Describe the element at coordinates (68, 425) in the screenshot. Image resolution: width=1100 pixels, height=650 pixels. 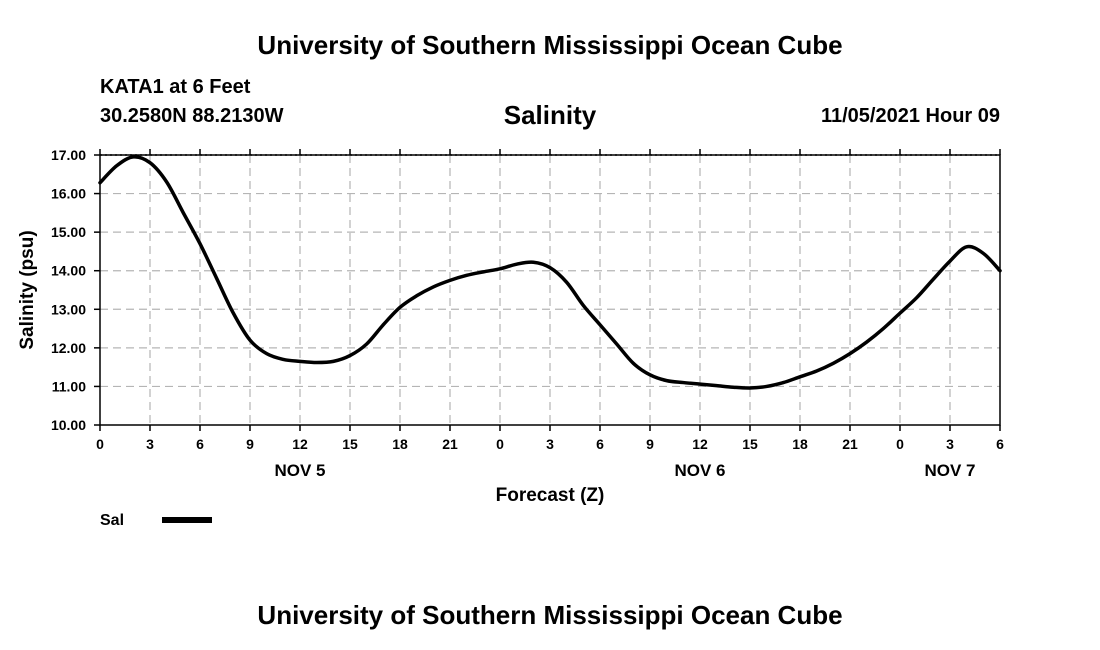
I see `y-tick-label: 10.00` at that location.